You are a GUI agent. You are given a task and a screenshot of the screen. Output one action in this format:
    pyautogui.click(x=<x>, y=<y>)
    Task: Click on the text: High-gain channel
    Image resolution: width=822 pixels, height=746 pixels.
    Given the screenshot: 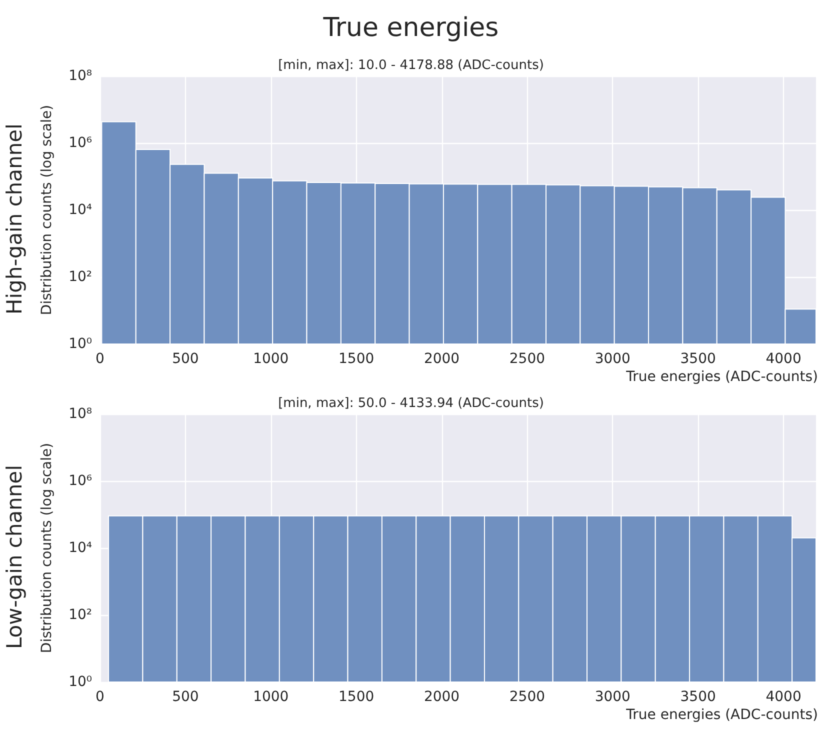 What is the action you would take?
    pyautogui.click(x=14, y=219)
    